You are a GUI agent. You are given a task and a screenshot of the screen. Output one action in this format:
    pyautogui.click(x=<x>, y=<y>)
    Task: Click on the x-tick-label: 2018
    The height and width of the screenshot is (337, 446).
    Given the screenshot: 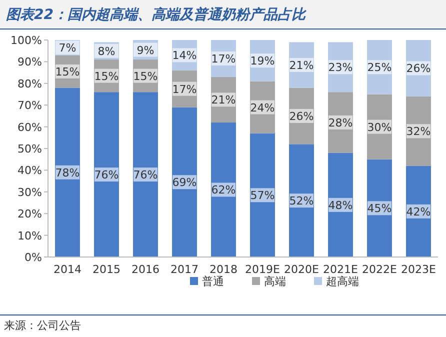 What is the action you would take?
    pyautogui.click(x=224, y=269)
    